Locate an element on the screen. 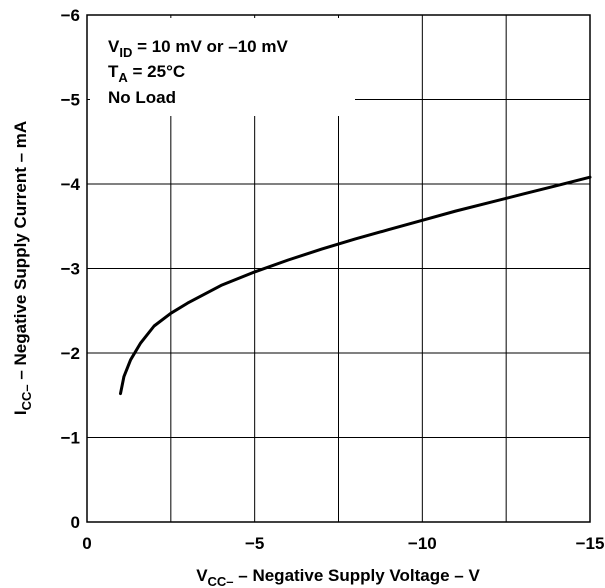 The width and height of the screenshot is (605, 588). x-tick-label: 0 is located at coordinates (86, 543).